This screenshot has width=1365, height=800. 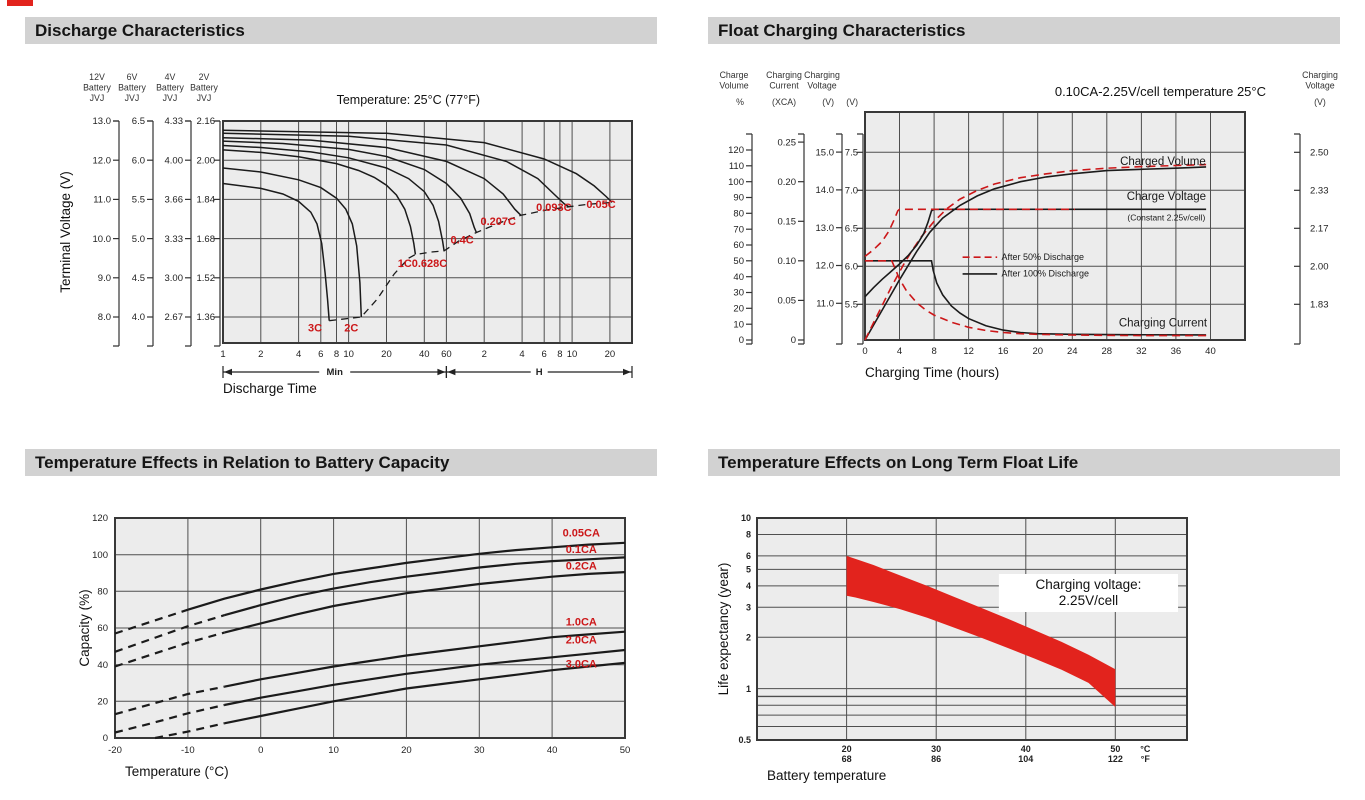 I want to click on x-tick-fahrenheit: 122, so click(x=1115, y=759).